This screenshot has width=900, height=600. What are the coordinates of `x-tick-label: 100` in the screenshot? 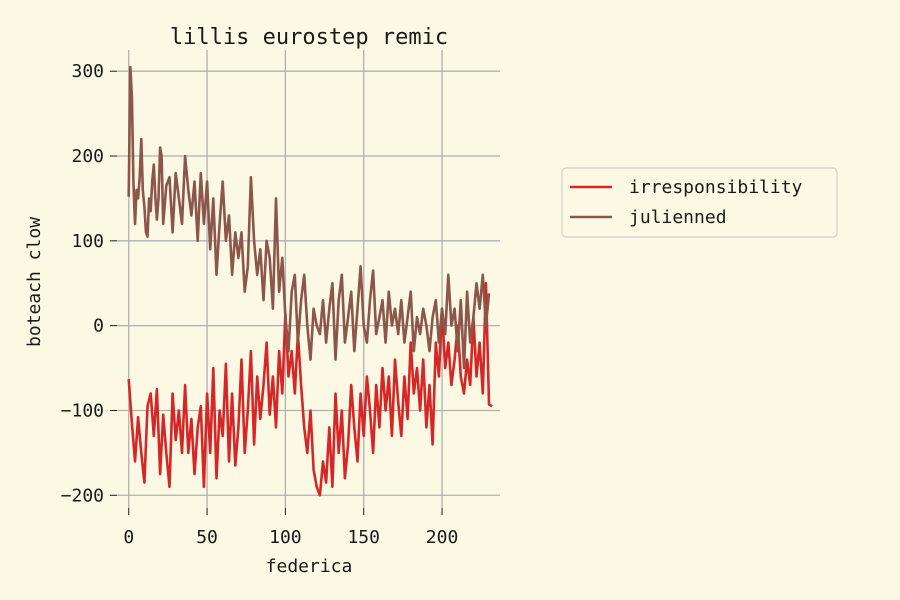 It's located at (285, 537).